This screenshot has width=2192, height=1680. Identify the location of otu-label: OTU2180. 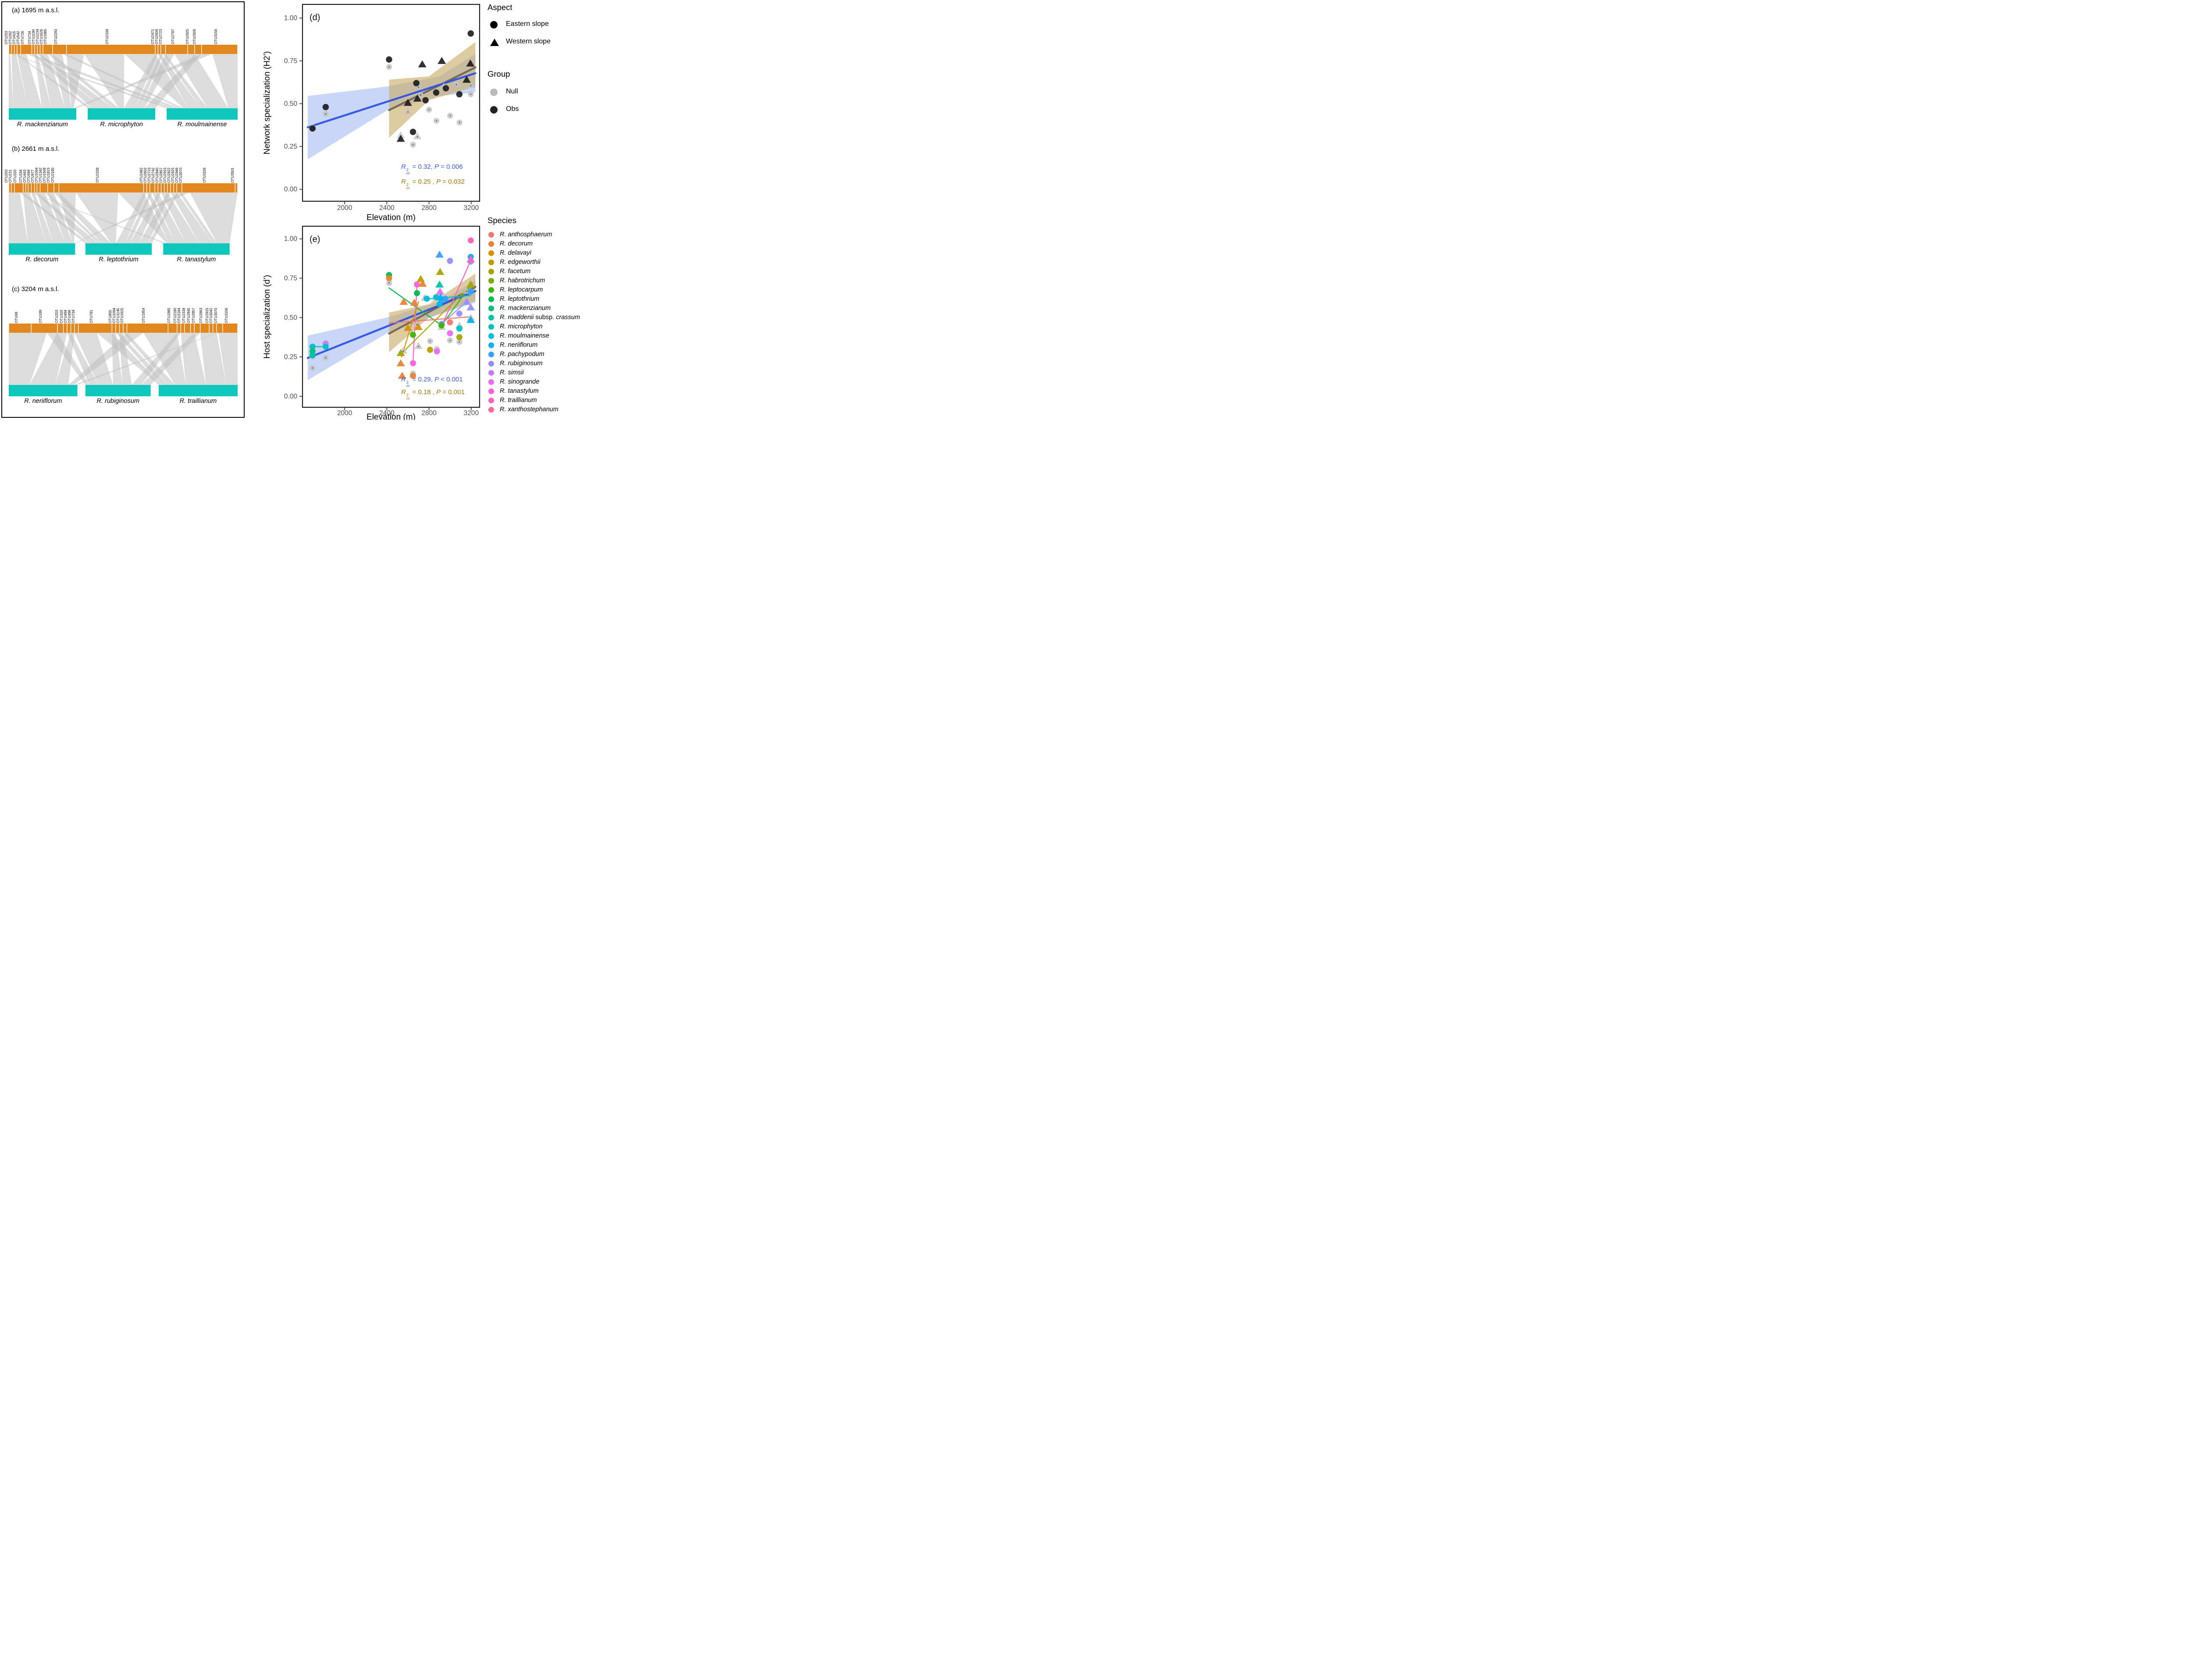
(175, 315).